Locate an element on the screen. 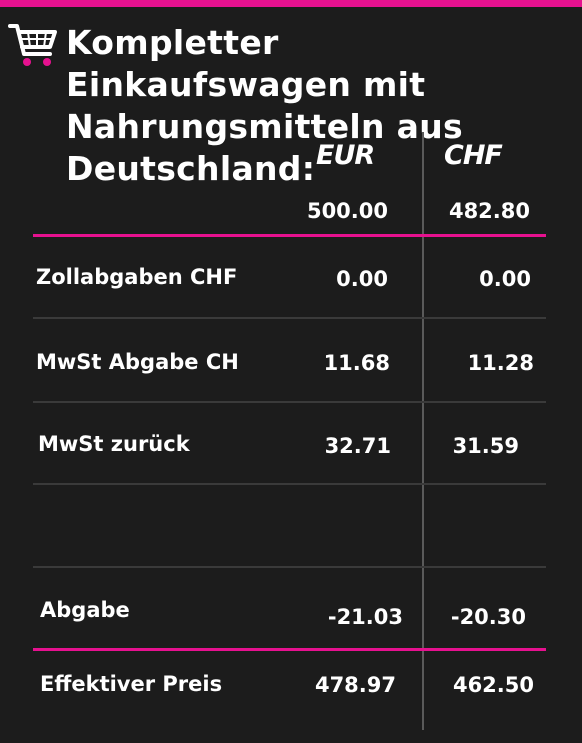 This screenshot has height=743, width=582. row-label-mwst-abgabe: MwSt Abgabe CH is located at coordinates (137, 362).